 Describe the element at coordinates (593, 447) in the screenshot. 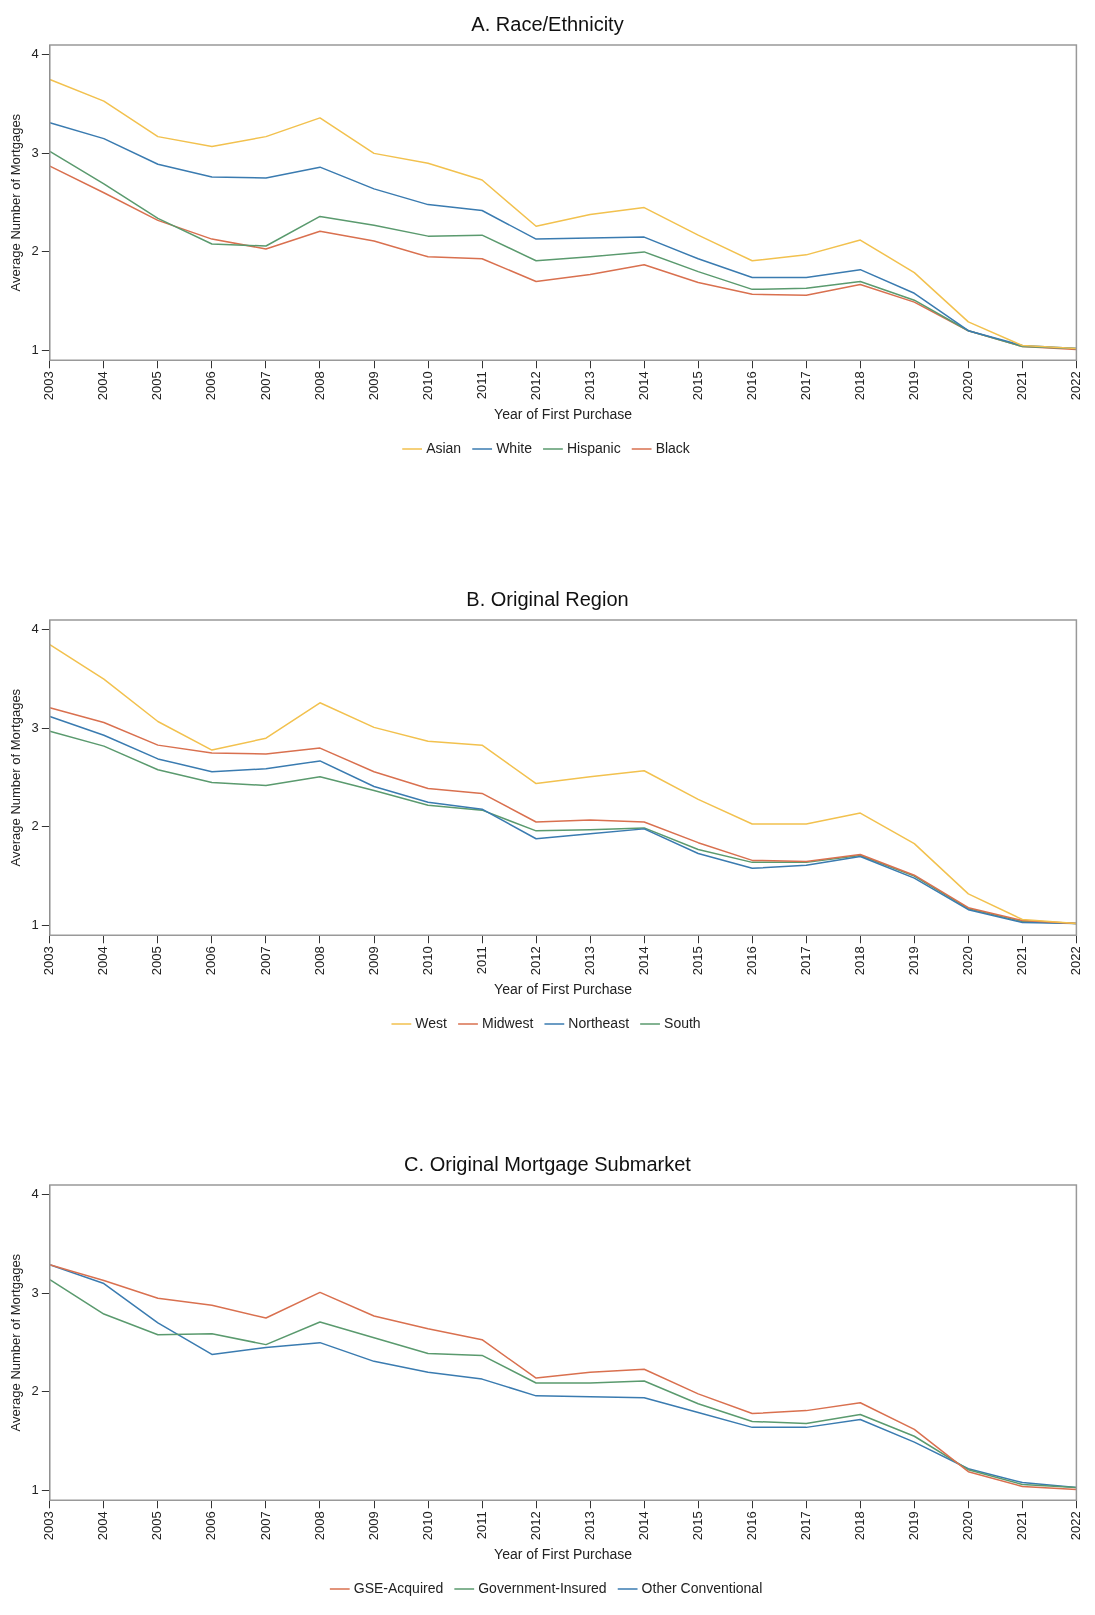

I see `legend-label: Hispanic` at that location.